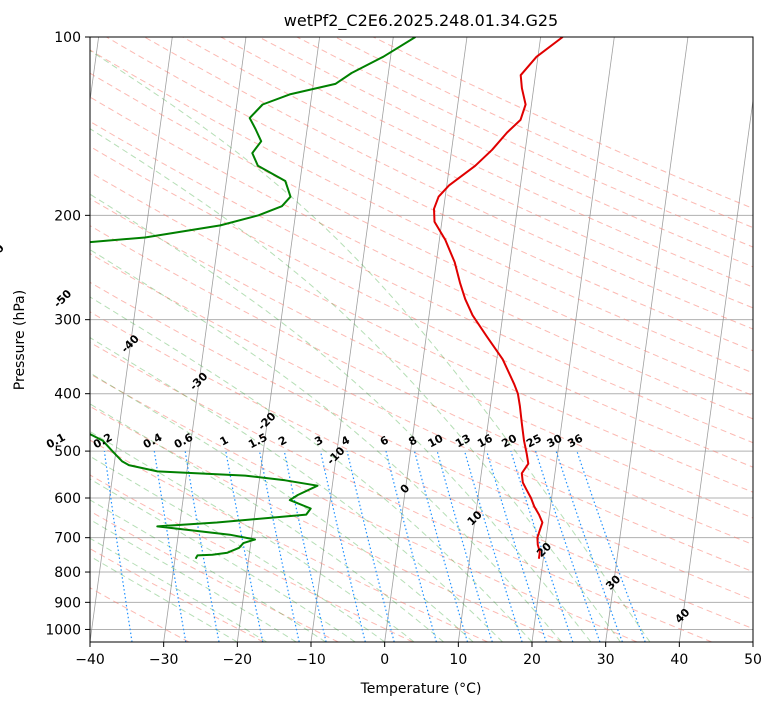 This screenshot has width=775, height=708. Describe the element at coordinates (67, 216) in the screenshot. I see `y-tick-label: 200` at that location.